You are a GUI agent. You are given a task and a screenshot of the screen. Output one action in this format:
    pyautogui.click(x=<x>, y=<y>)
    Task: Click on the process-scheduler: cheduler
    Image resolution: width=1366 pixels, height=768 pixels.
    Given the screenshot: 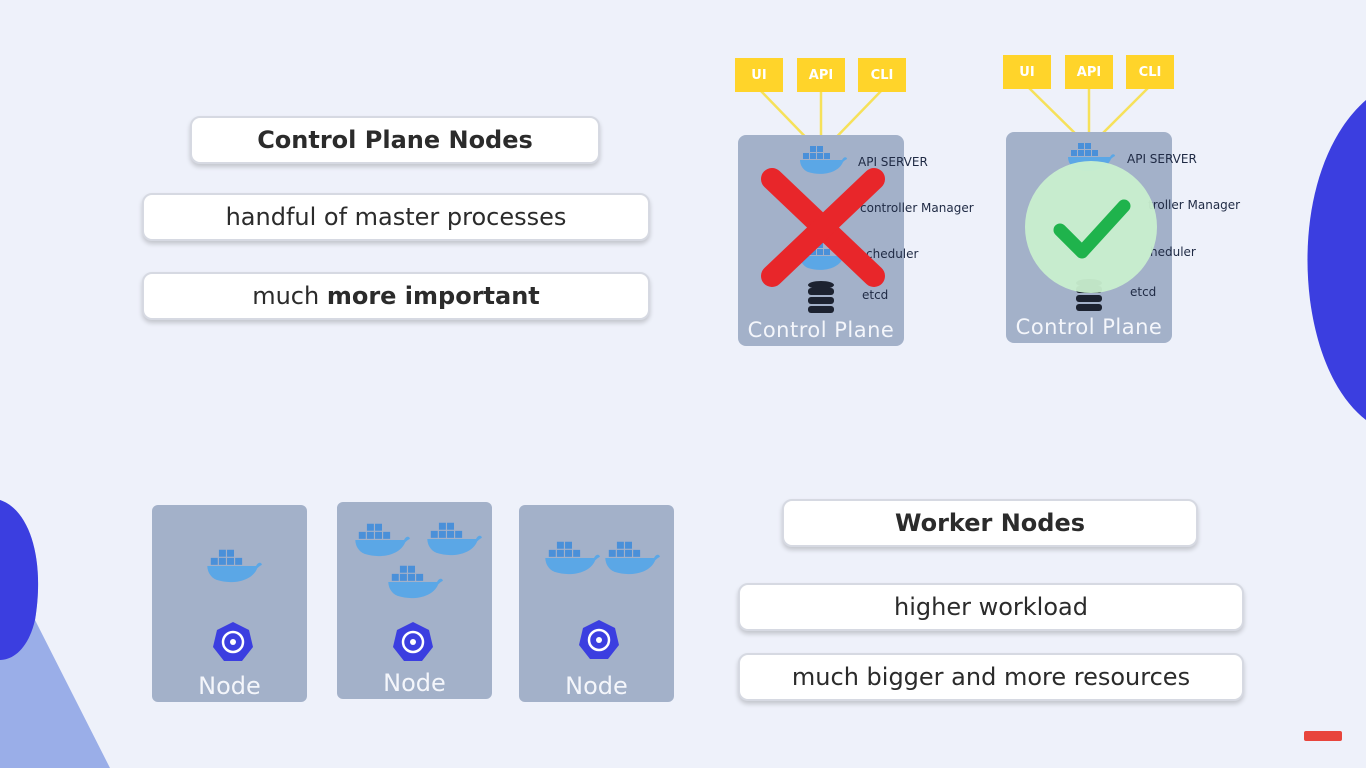 What is the action you would take?
    pyautogui.click(x=892, y=254)
    